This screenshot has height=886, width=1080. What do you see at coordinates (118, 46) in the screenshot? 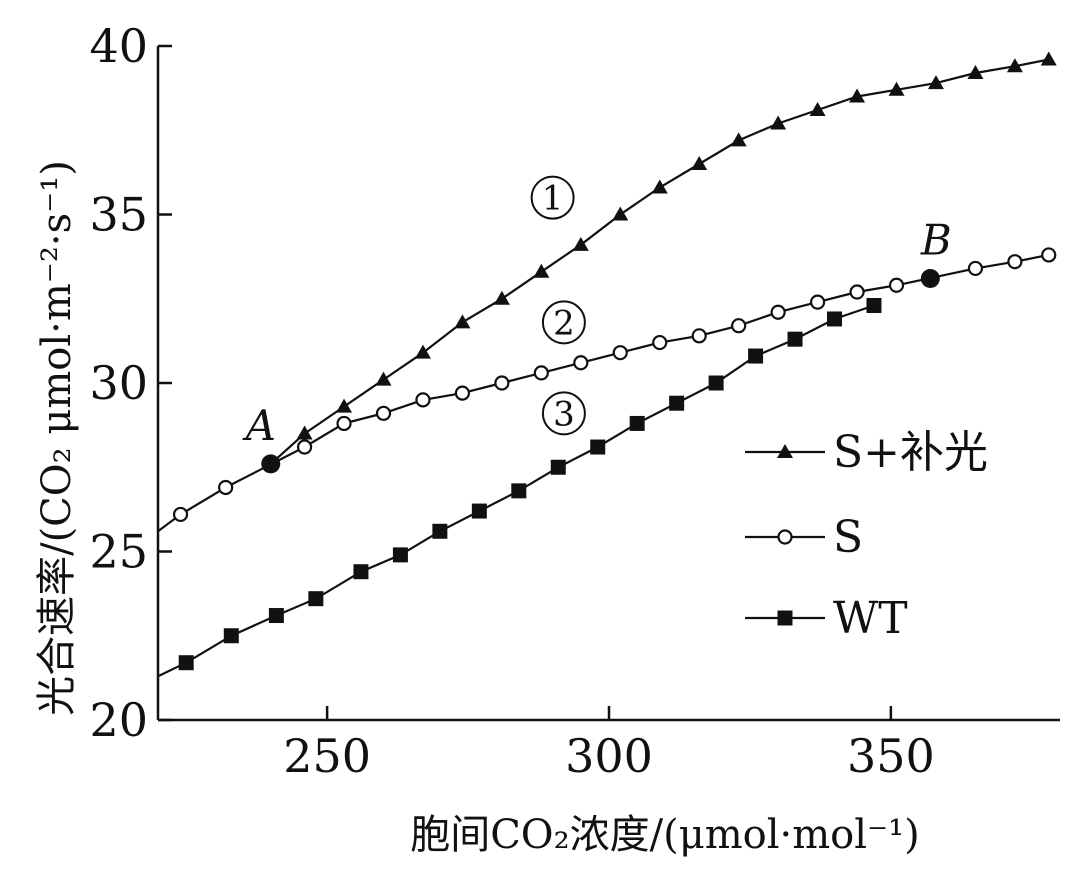
I see `y-tick-label: 40` at bounding box center [118, 46].